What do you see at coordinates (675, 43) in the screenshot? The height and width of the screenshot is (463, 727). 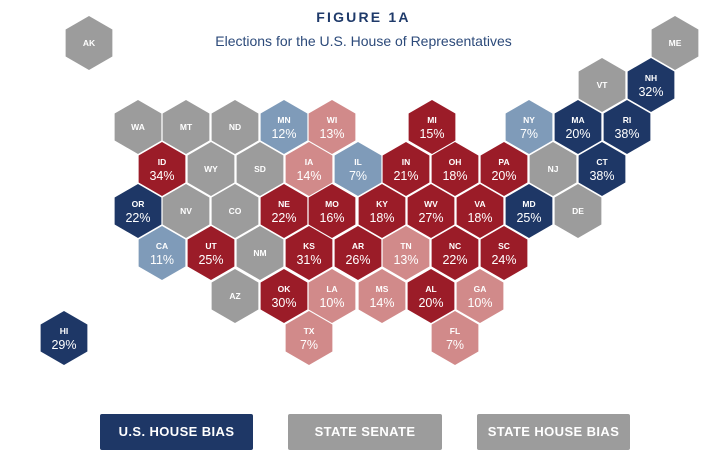 I see `state-hex-me: ME` at bounding box center [675, 43].